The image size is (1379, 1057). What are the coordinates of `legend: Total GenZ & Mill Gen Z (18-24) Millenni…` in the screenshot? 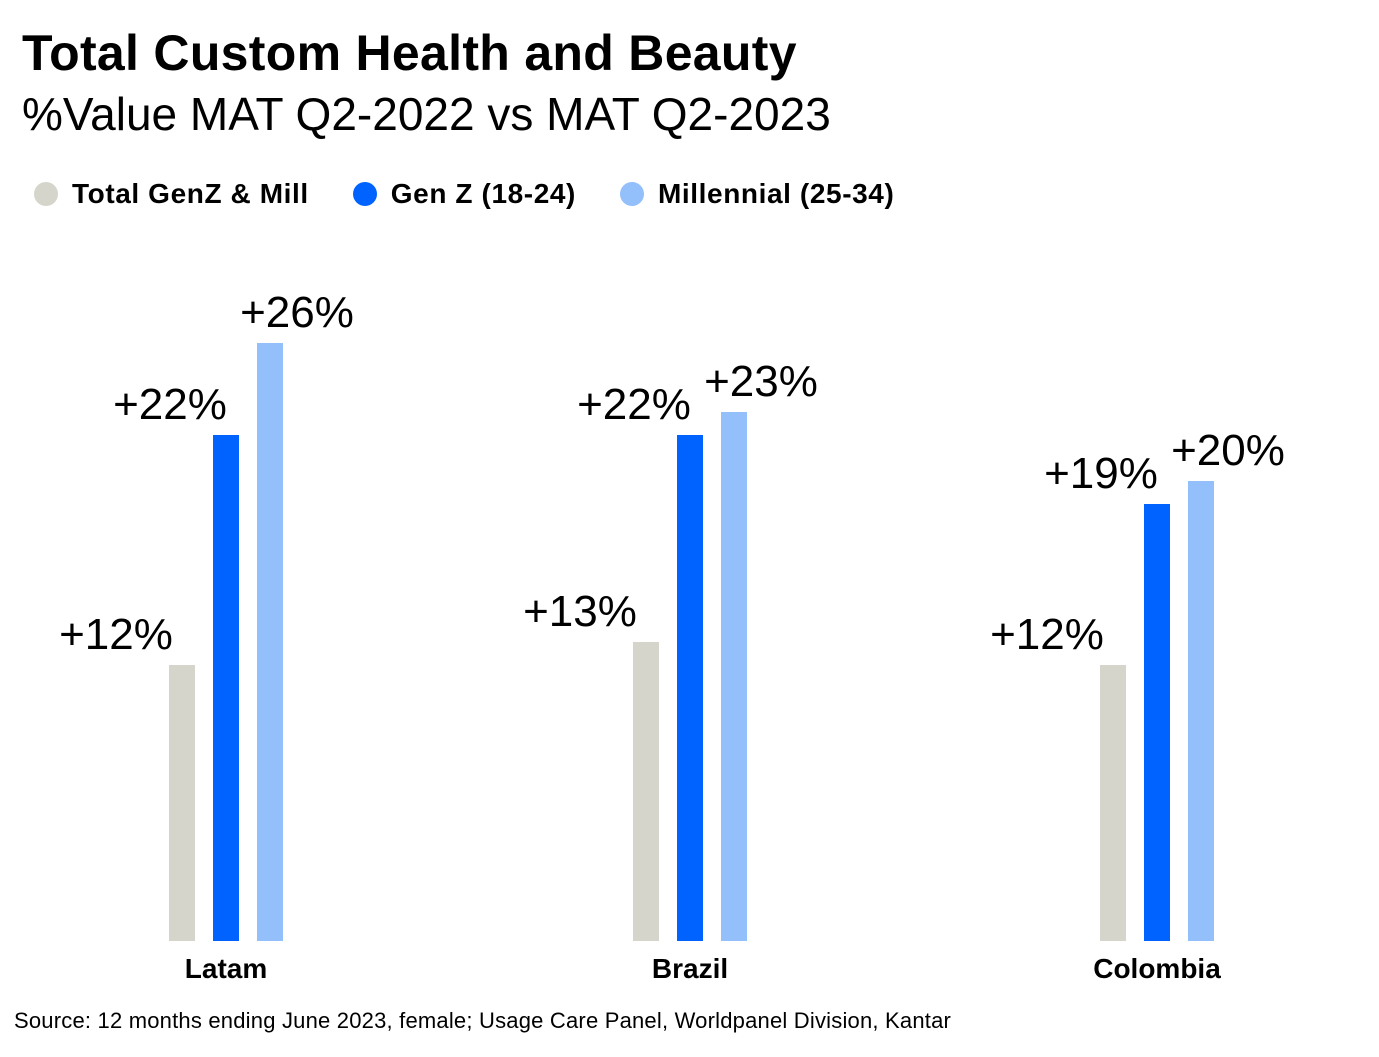 It's located at (486, 194).